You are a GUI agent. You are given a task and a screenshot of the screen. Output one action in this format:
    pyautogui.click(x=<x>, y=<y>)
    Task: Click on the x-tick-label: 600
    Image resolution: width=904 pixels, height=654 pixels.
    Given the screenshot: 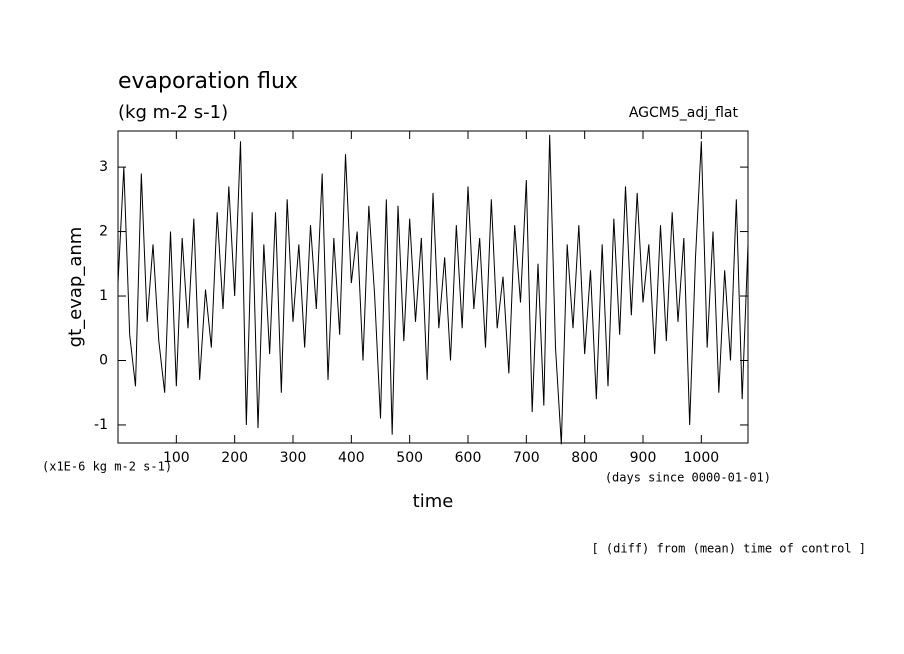 What is the action you would take?
    pyautogui.click(x=468, y=458)
    